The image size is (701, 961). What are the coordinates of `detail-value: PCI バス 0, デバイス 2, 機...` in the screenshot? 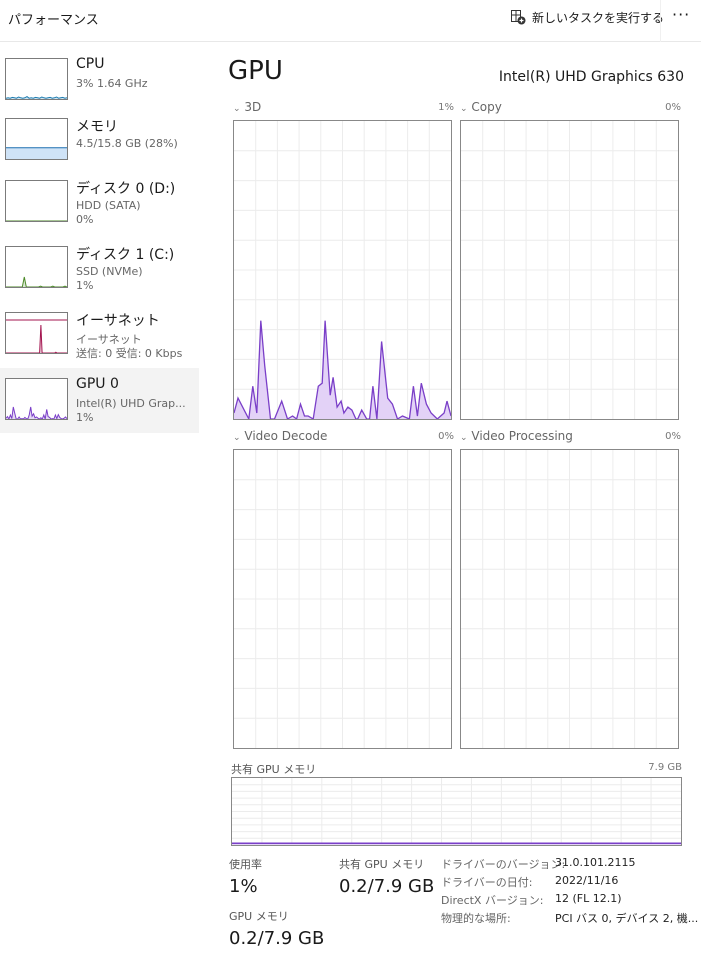 It's located at (627, 918).